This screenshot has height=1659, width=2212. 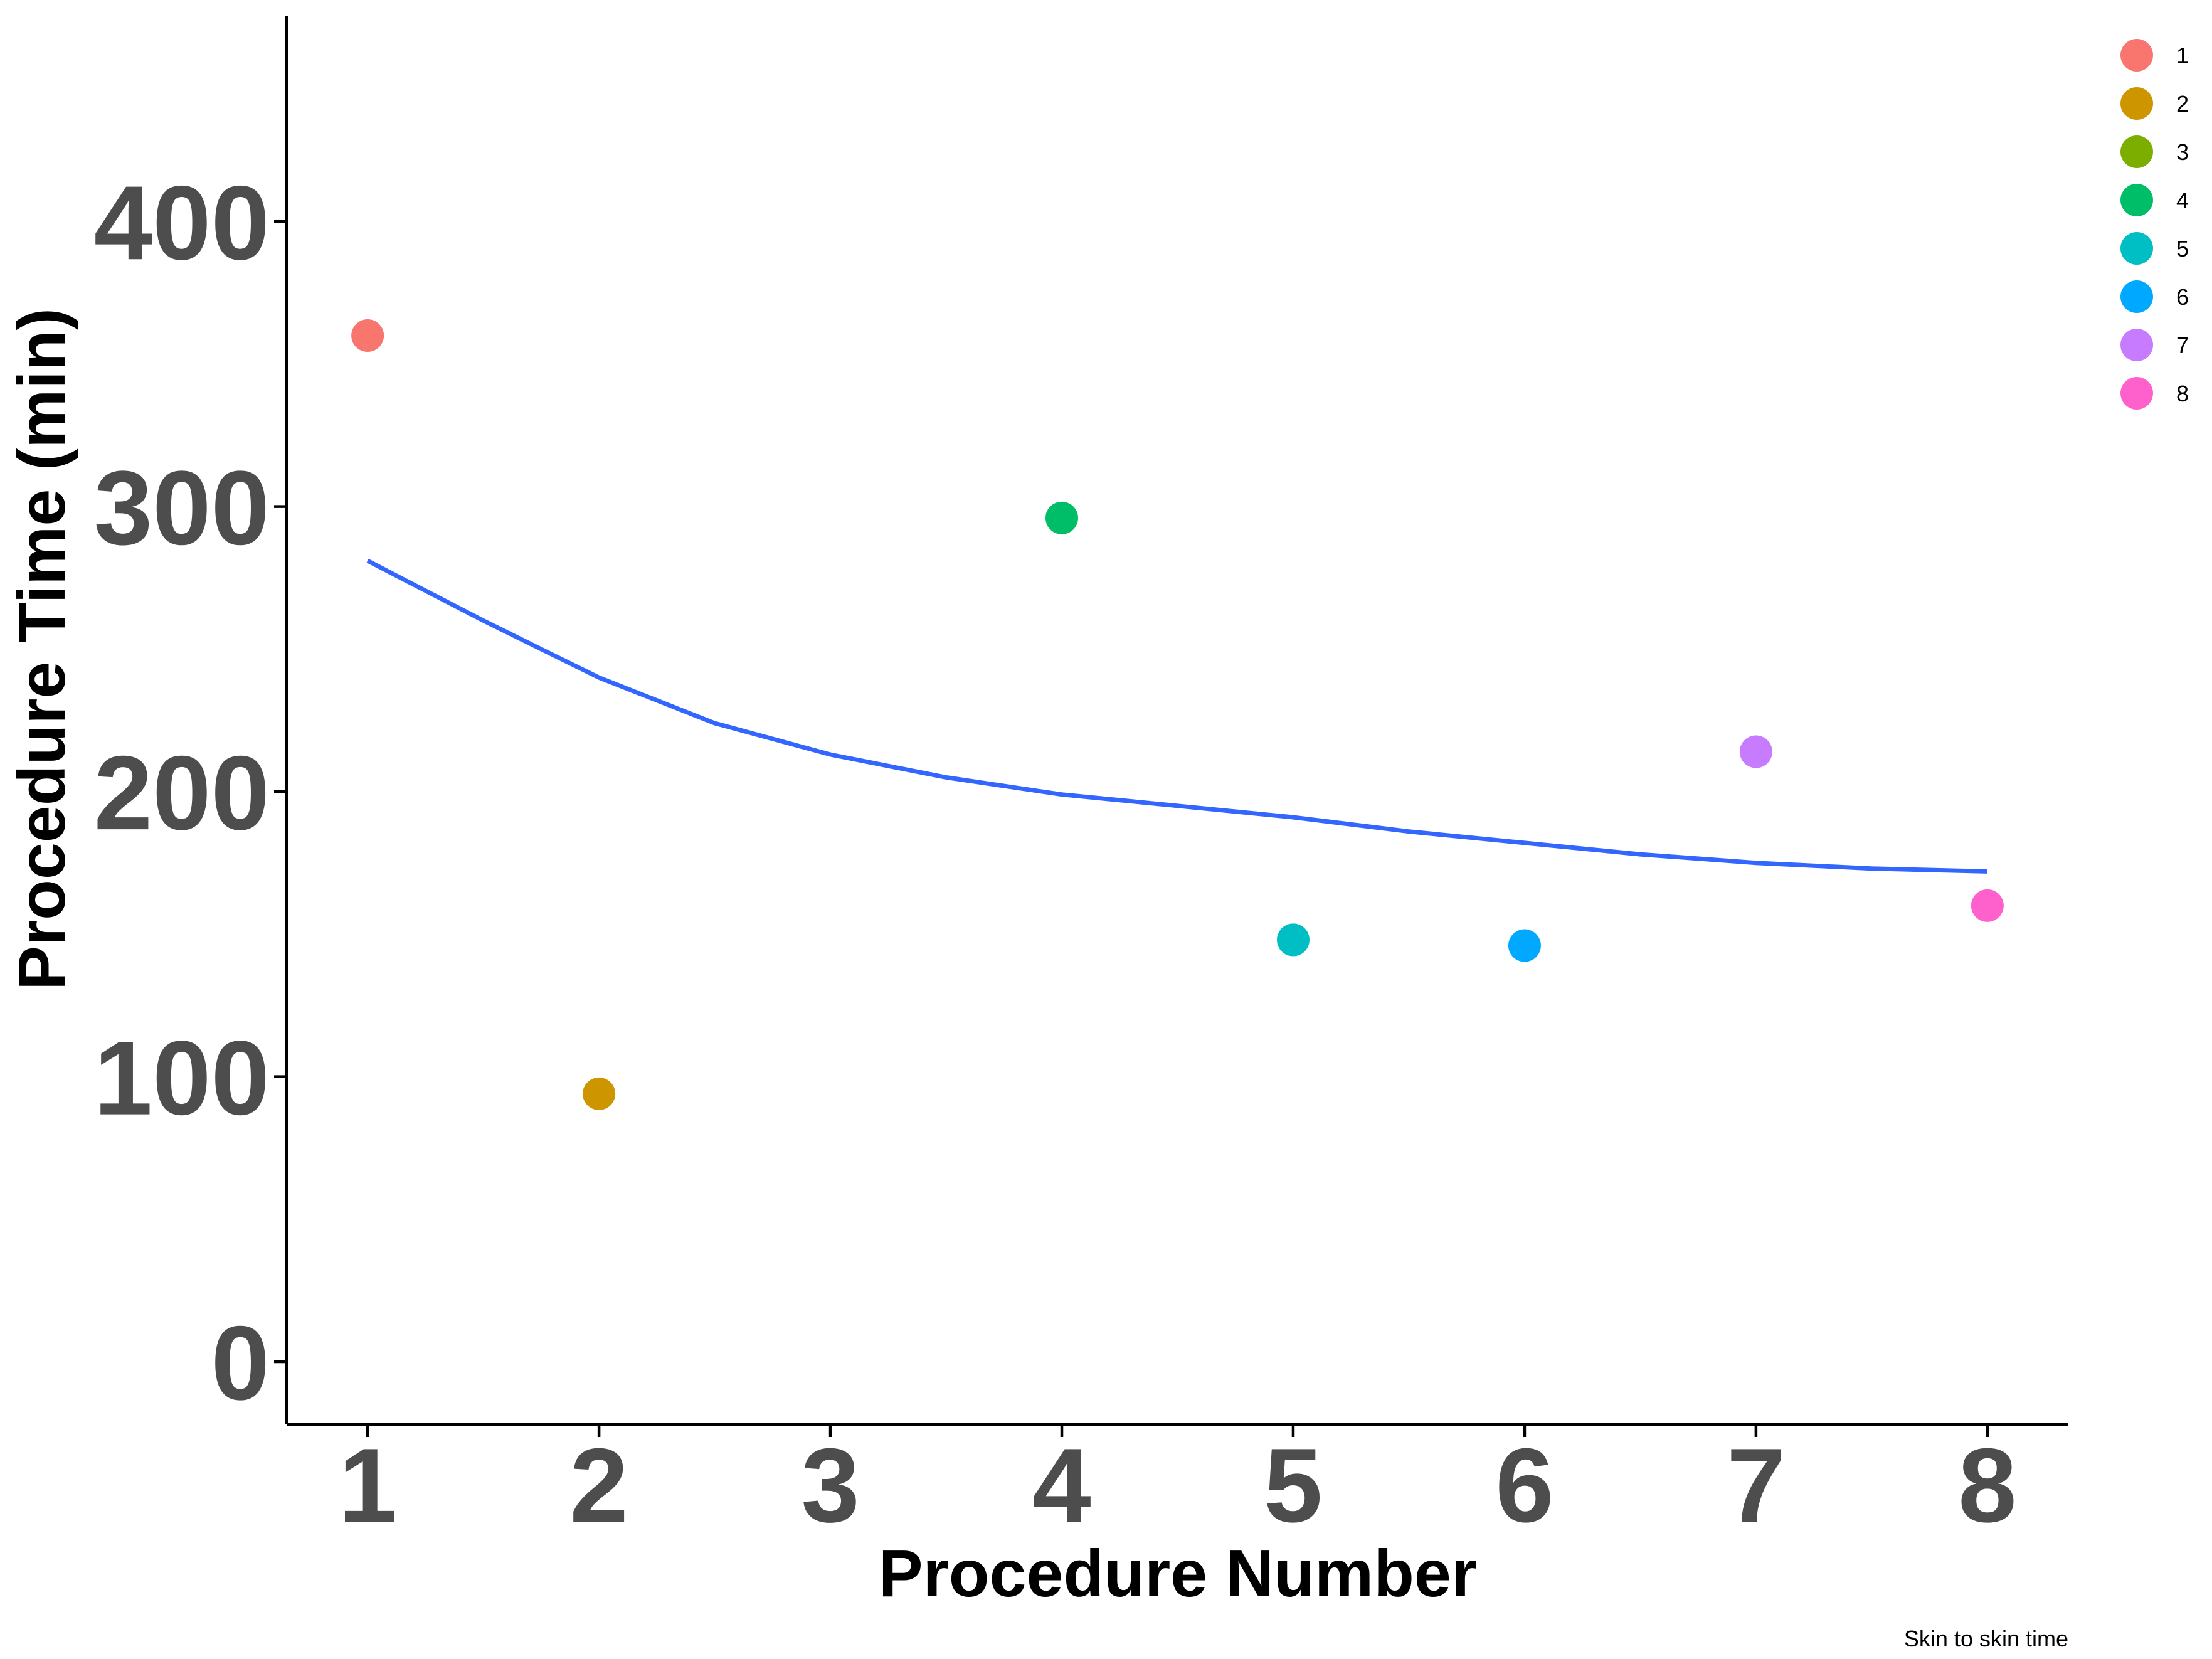 What do you see at coordinates (367, 1485) in the screenshot?
I see `x-tick-label: 1` at bounding box center [367, 1485].